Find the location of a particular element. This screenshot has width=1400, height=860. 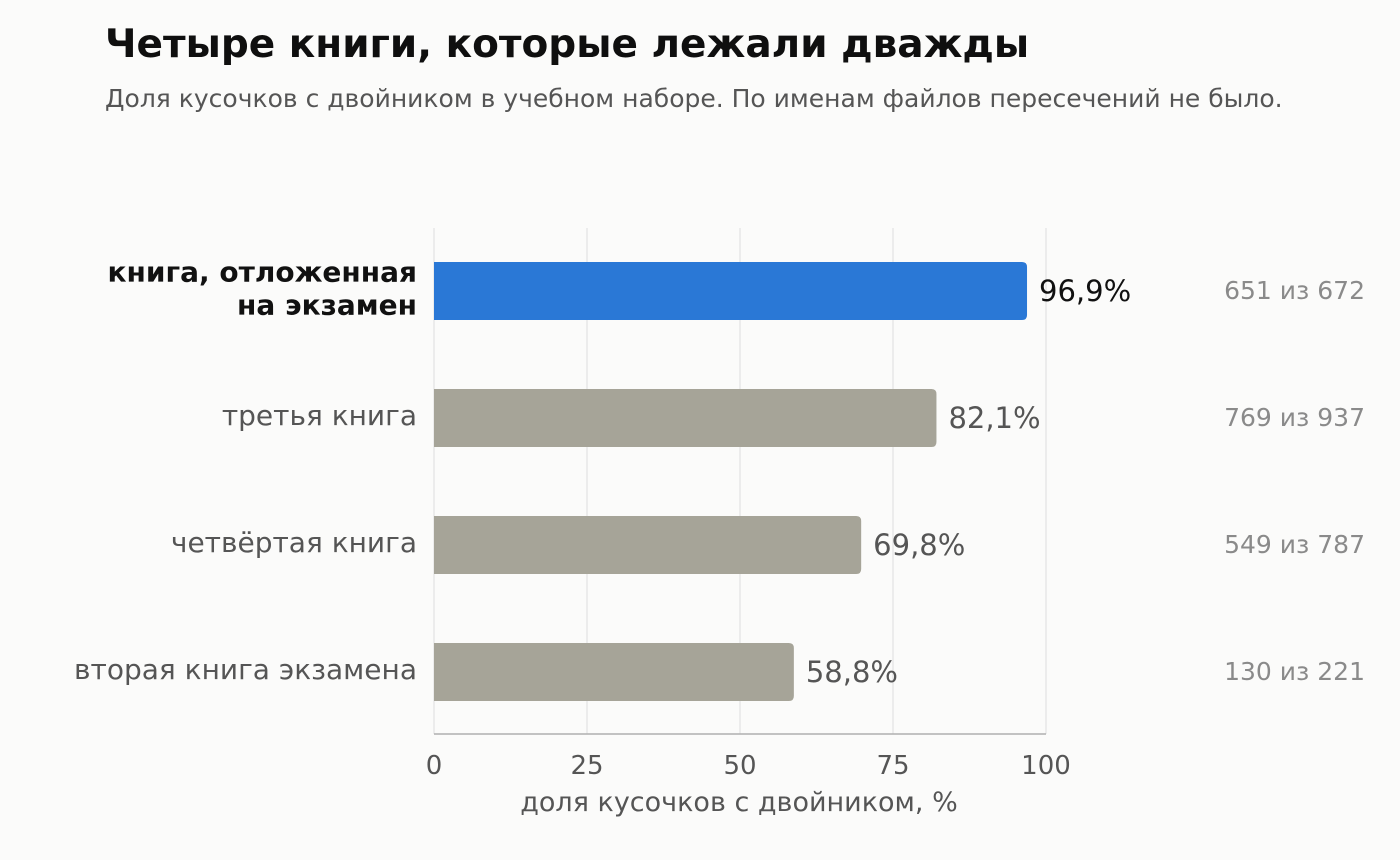

category-label: вторая книга экзамена is located at coordinates (245, 669).